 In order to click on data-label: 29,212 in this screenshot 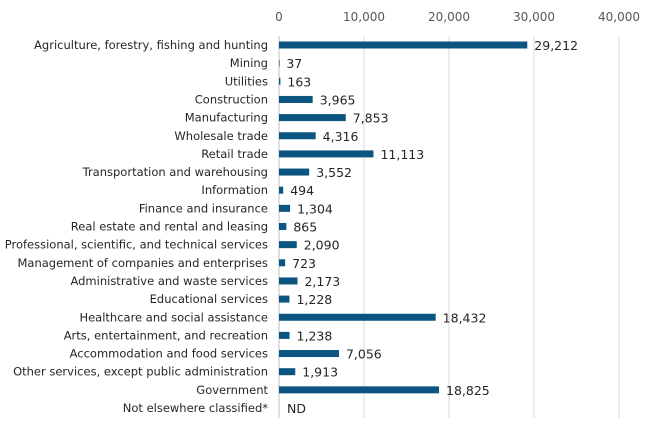, I will do `click(556, 45)`.